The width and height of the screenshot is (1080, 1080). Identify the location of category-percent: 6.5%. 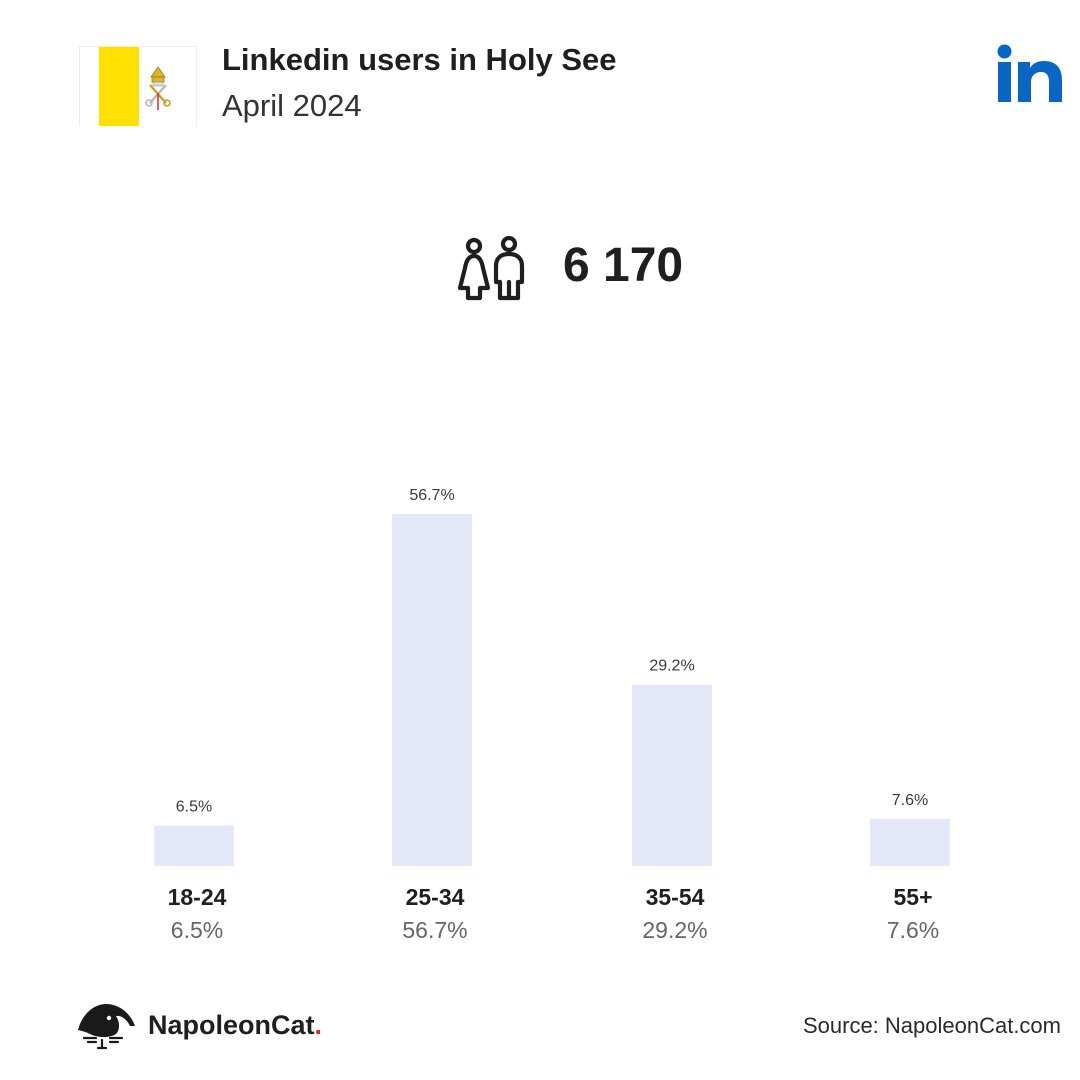
(197, 930).